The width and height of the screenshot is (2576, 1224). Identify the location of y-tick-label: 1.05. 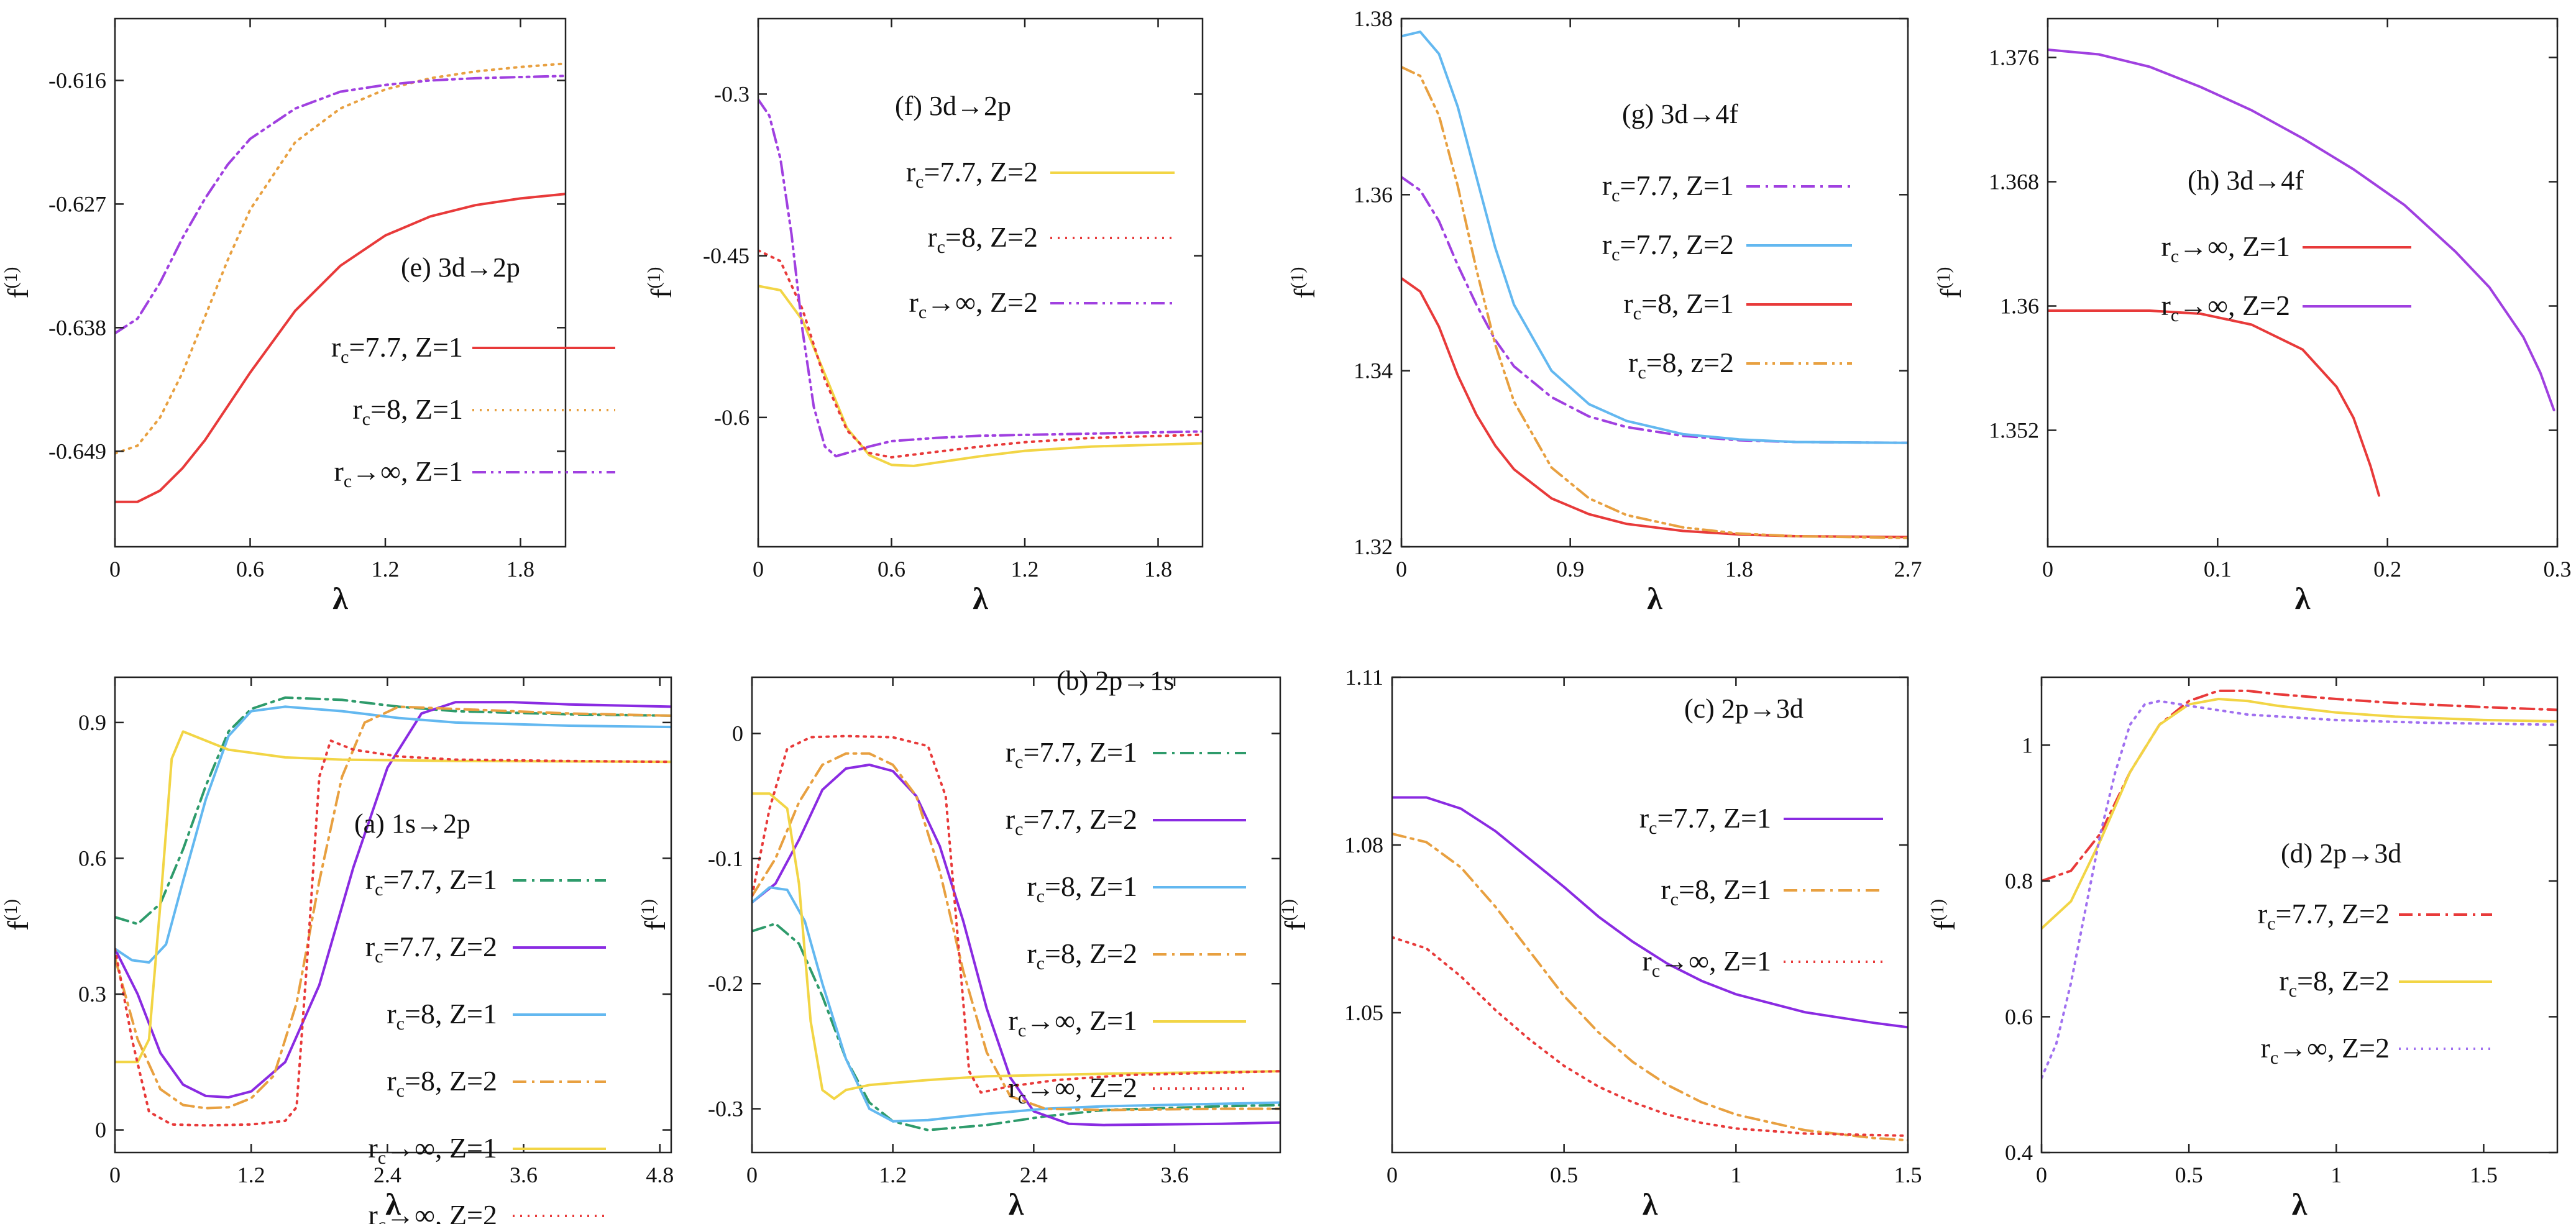
(1363, 1012).